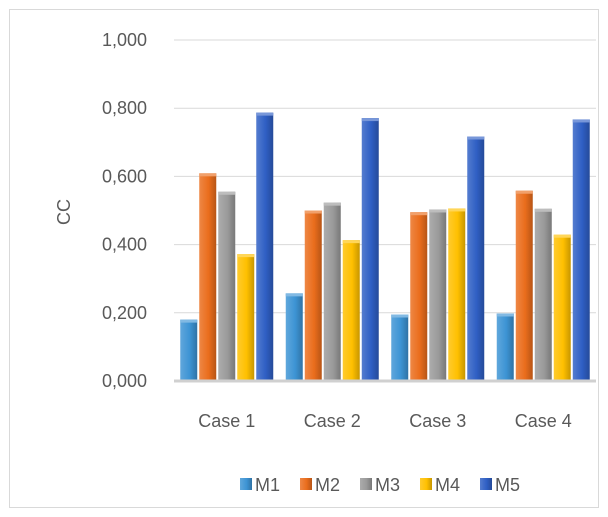  What do you see at coordinates (385, 421) in the screenshot?
I see `x-axis-ticks: Case 1 Case 2 Case 3 Case 4` at bounding box center [385, 421].